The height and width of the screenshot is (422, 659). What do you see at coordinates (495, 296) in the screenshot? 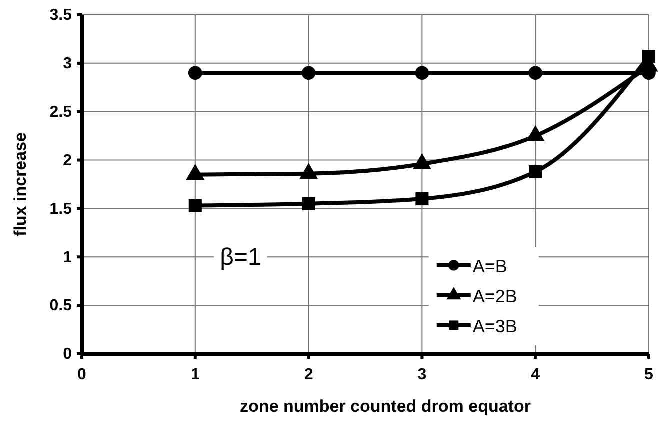
I see `legend-label: A=2B` at bounding box center [495, 296].